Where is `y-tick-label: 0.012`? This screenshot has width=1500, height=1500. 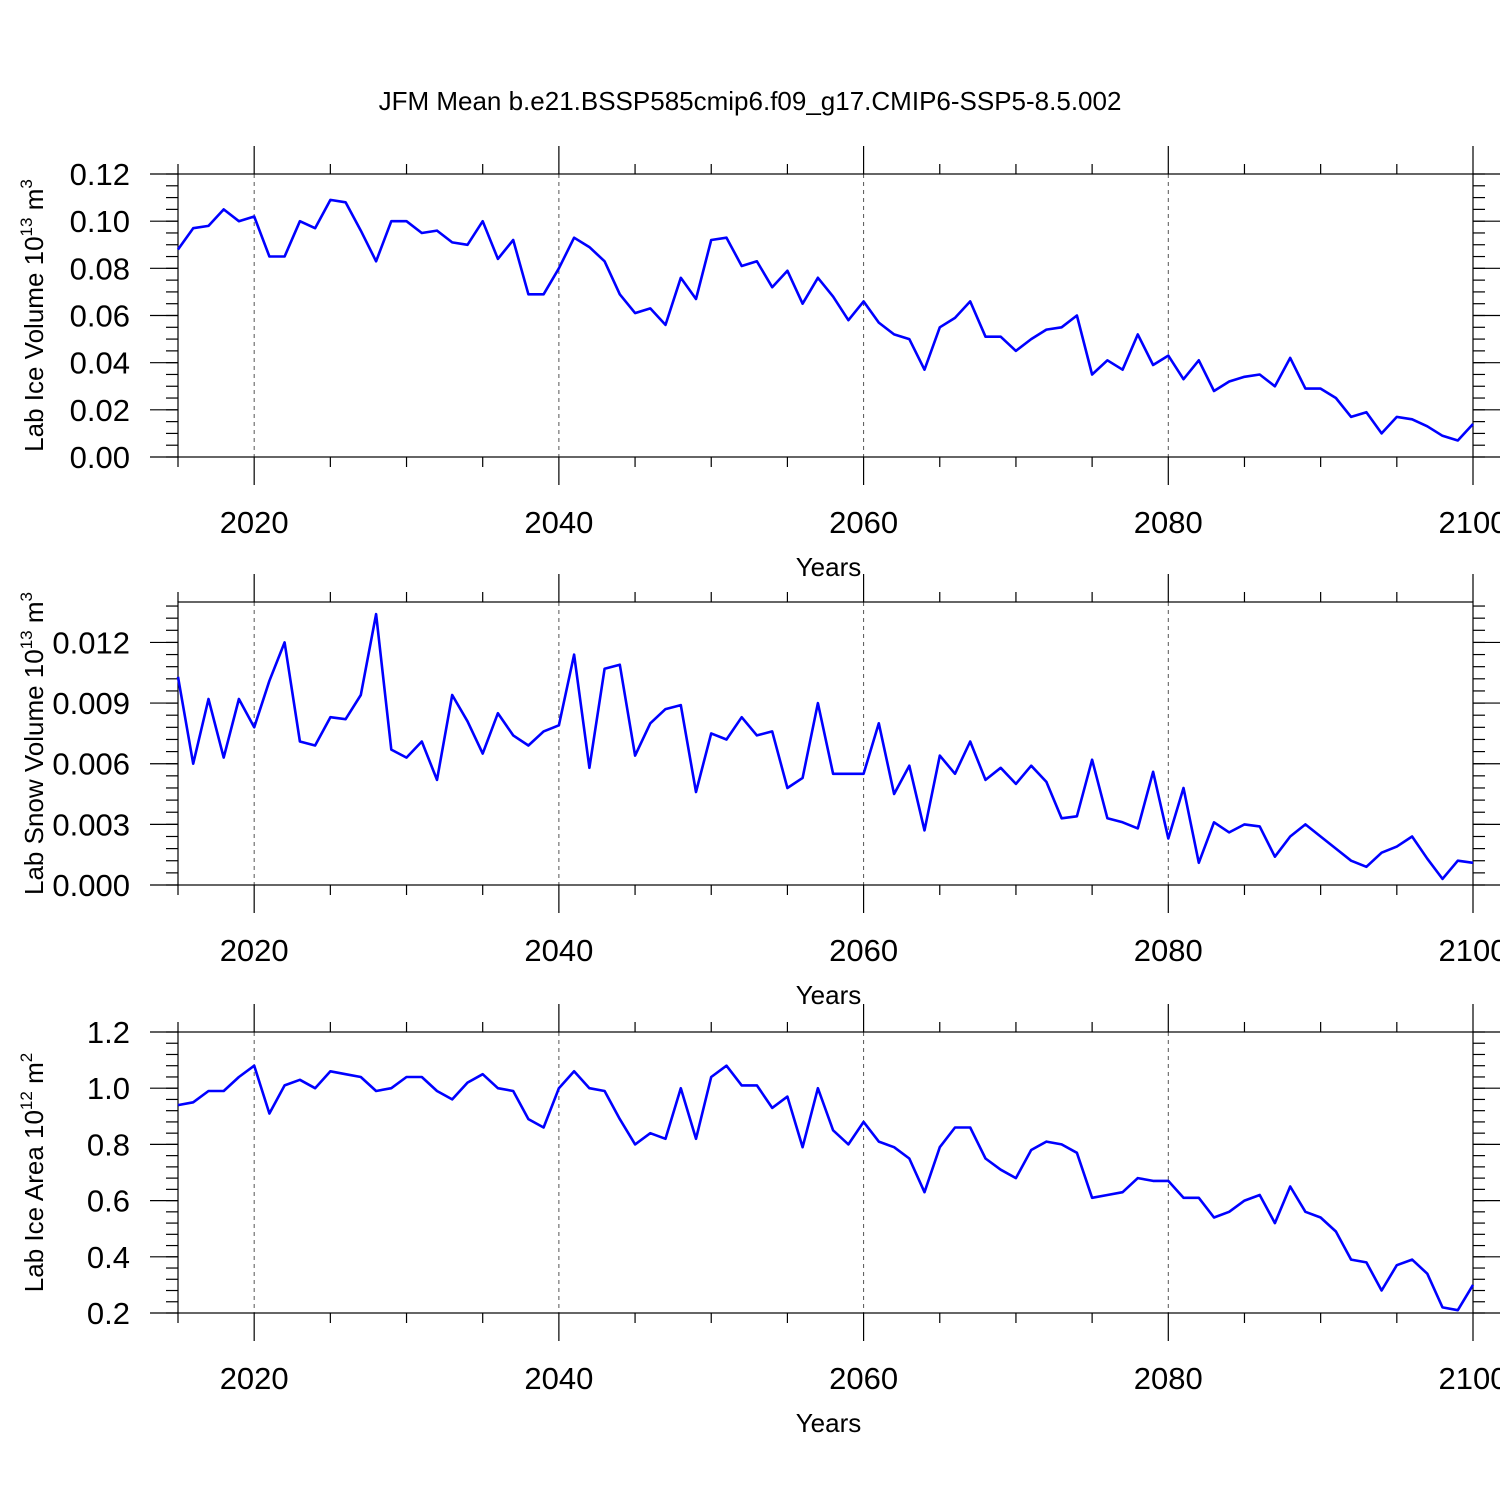 y-tick-label: 0.012 is located at coordinates (91, 642).